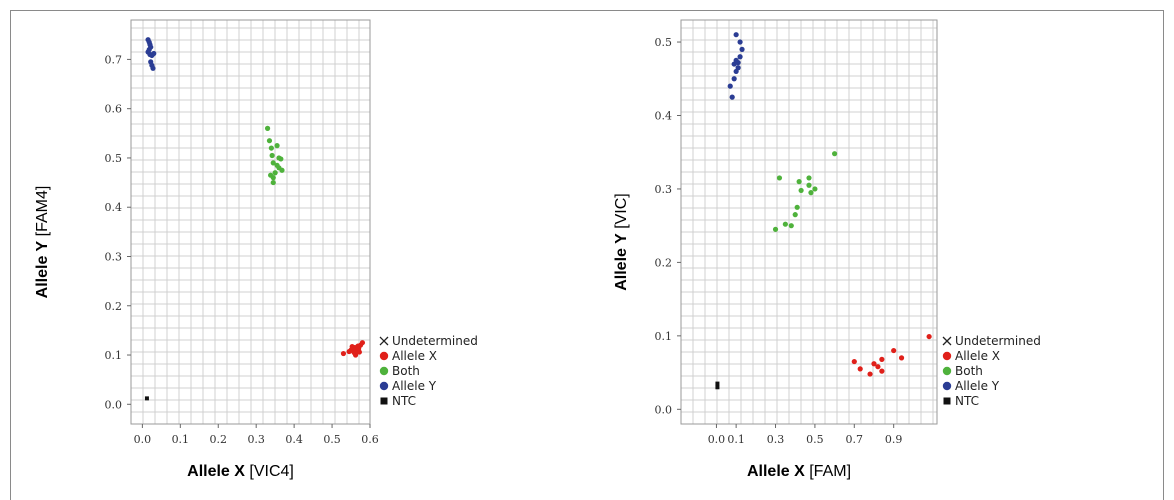 The height and width of the screenshot is (500, 1174). What do you see at coordinates (332, 439) in the screenshot?
I see `x-tick-label: 0.5` at bounding box center [332, 439].